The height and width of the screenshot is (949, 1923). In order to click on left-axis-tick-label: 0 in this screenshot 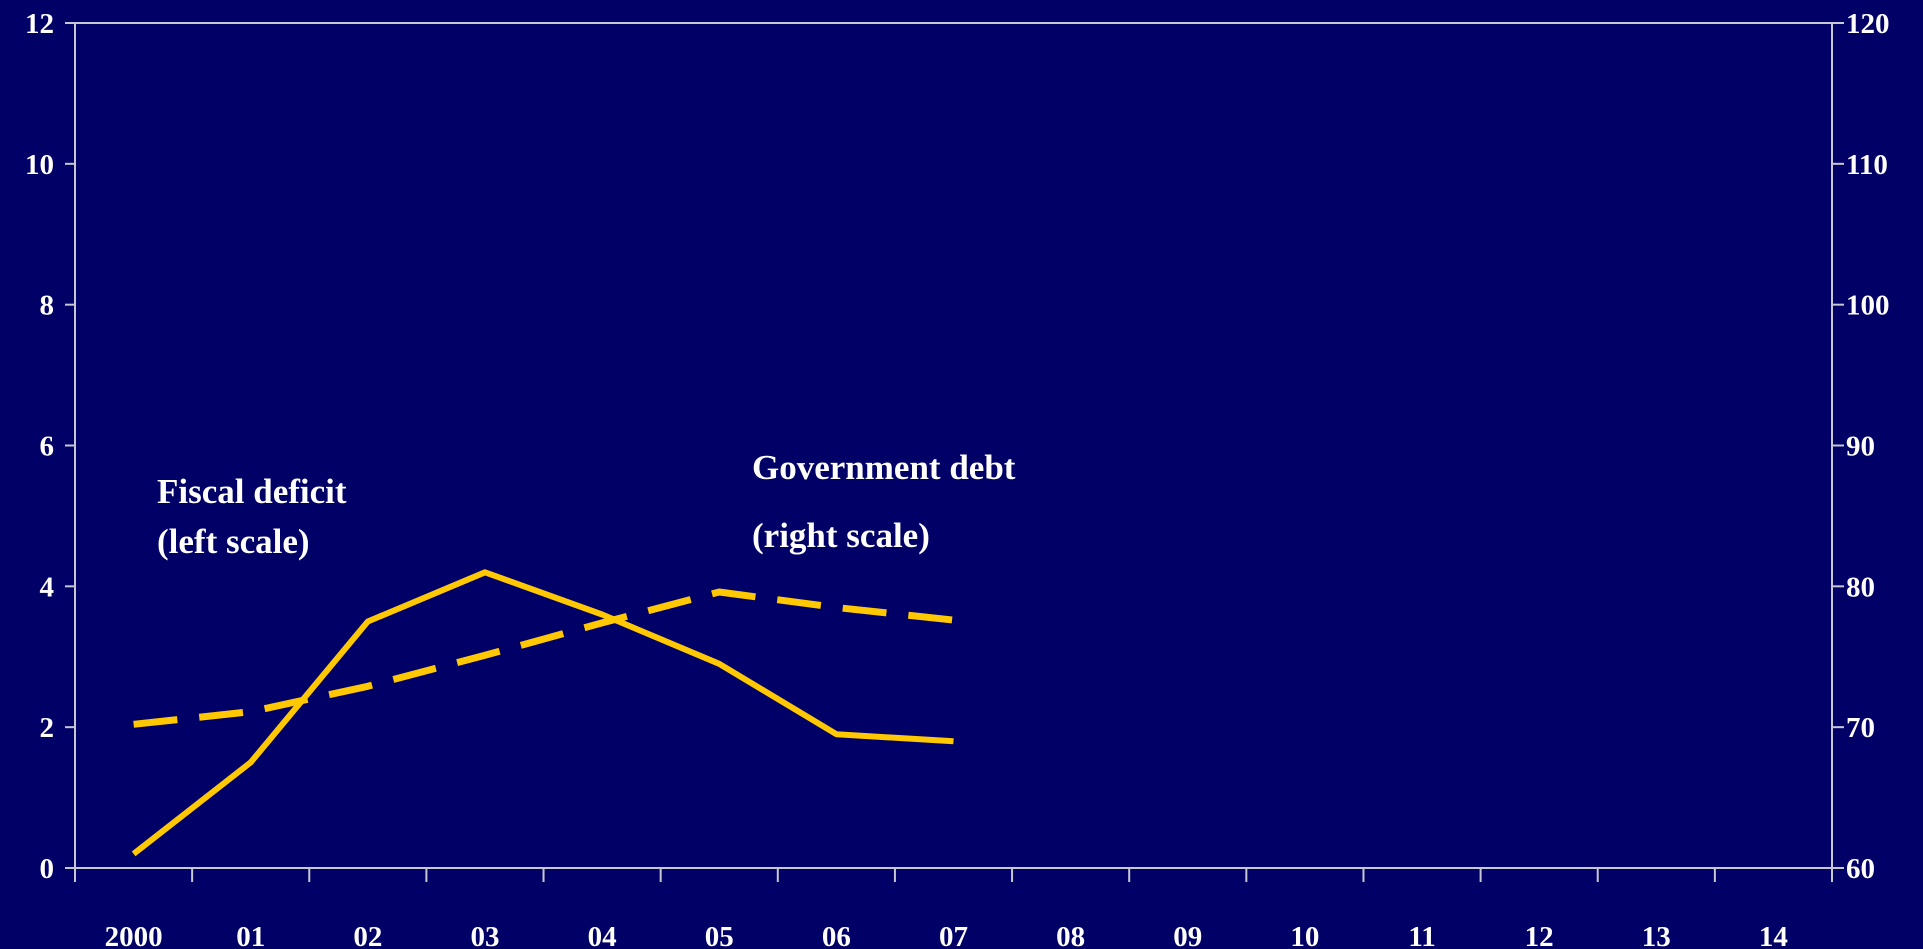, I will do `click(47, 869)`.